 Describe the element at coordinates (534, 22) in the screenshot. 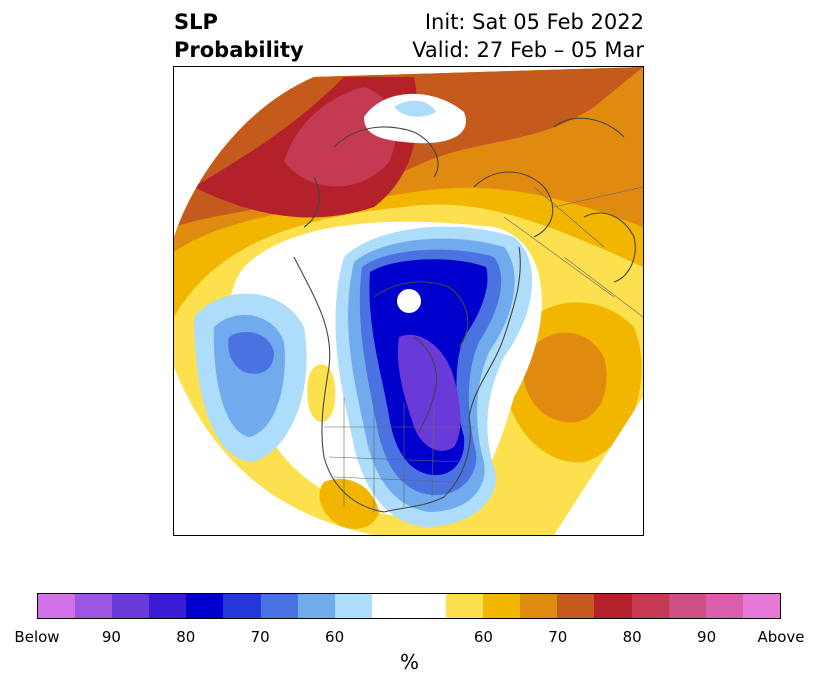

I see `init-date: Init: Sat 05 Feb 2022` at that location.